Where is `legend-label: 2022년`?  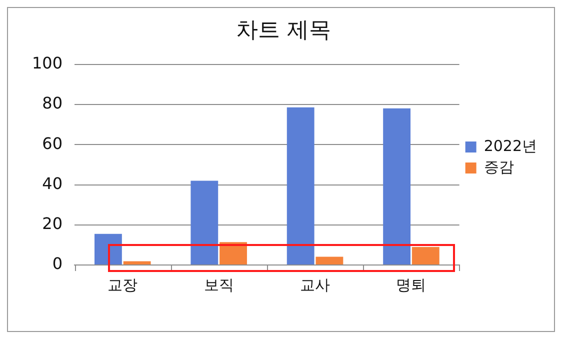
legend-label: 2022년 is located at coordinates (511, 145).